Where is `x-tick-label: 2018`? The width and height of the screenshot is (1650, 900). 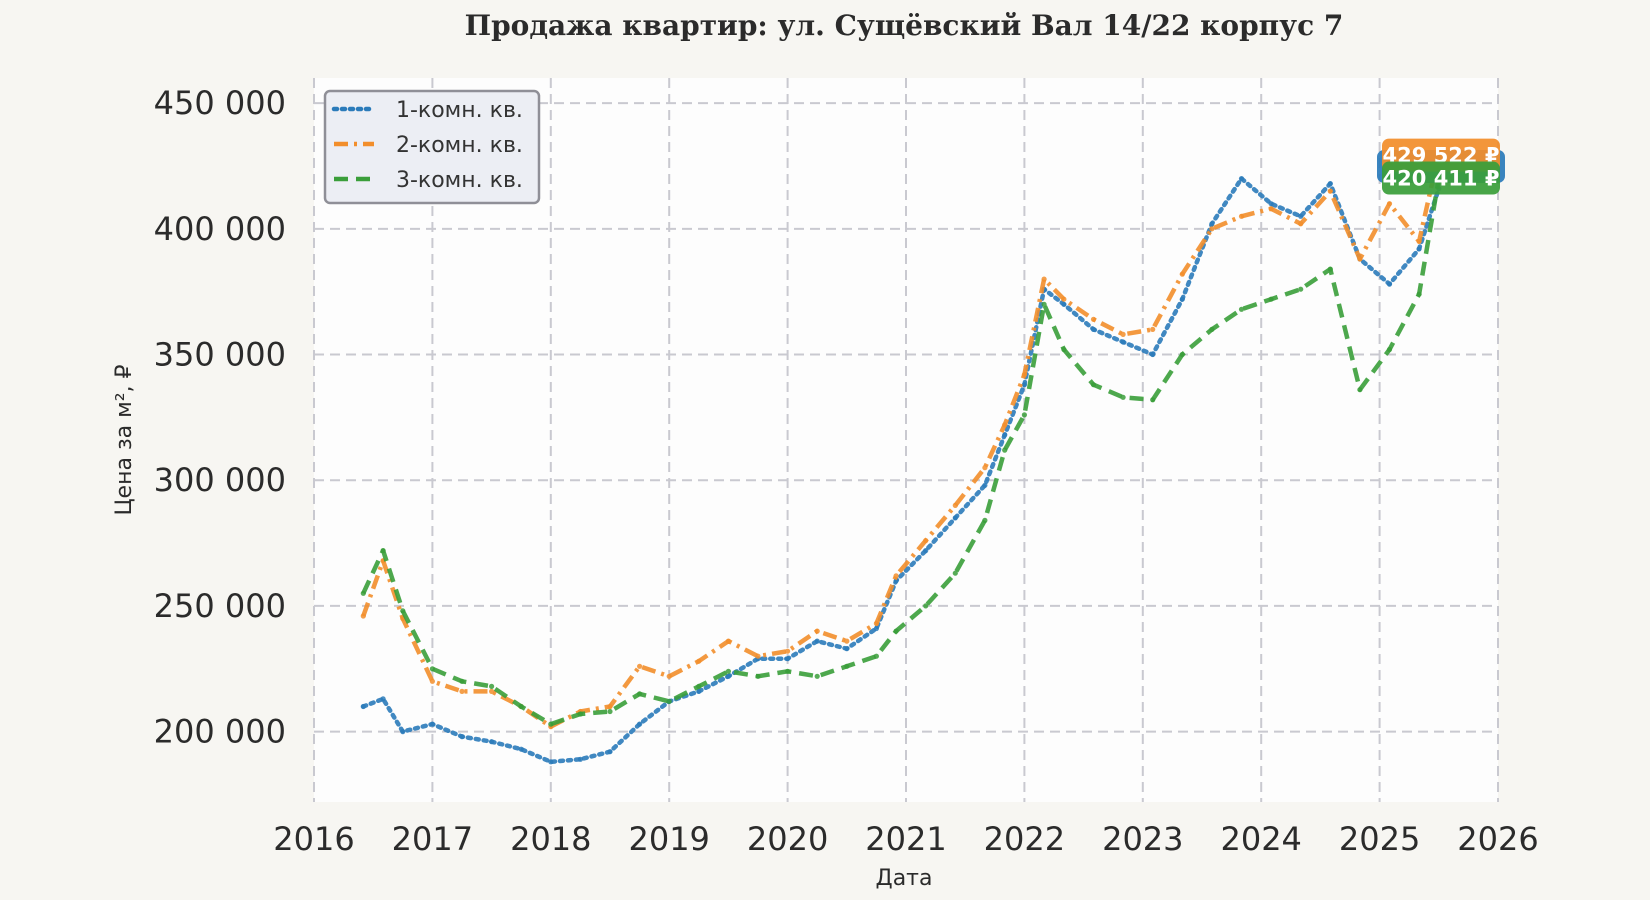 x-tick-label: 2018 is located at coordinates (550, 839).